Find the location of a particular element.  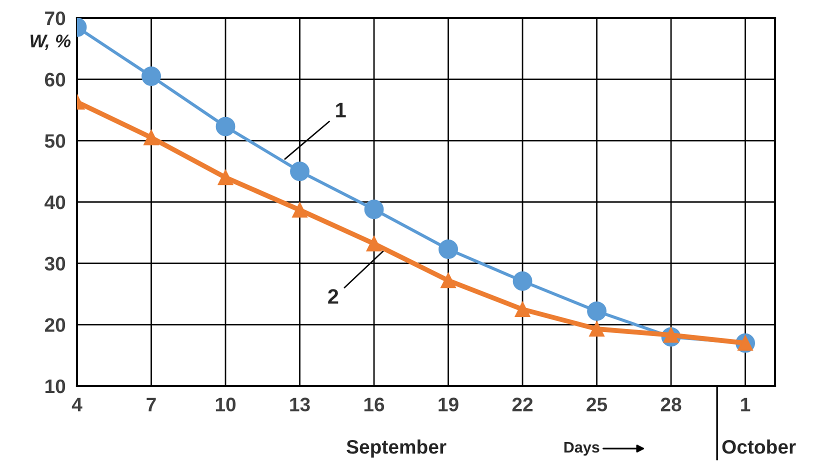

x-tick-label: 1 is located at coordinates (745, 405).